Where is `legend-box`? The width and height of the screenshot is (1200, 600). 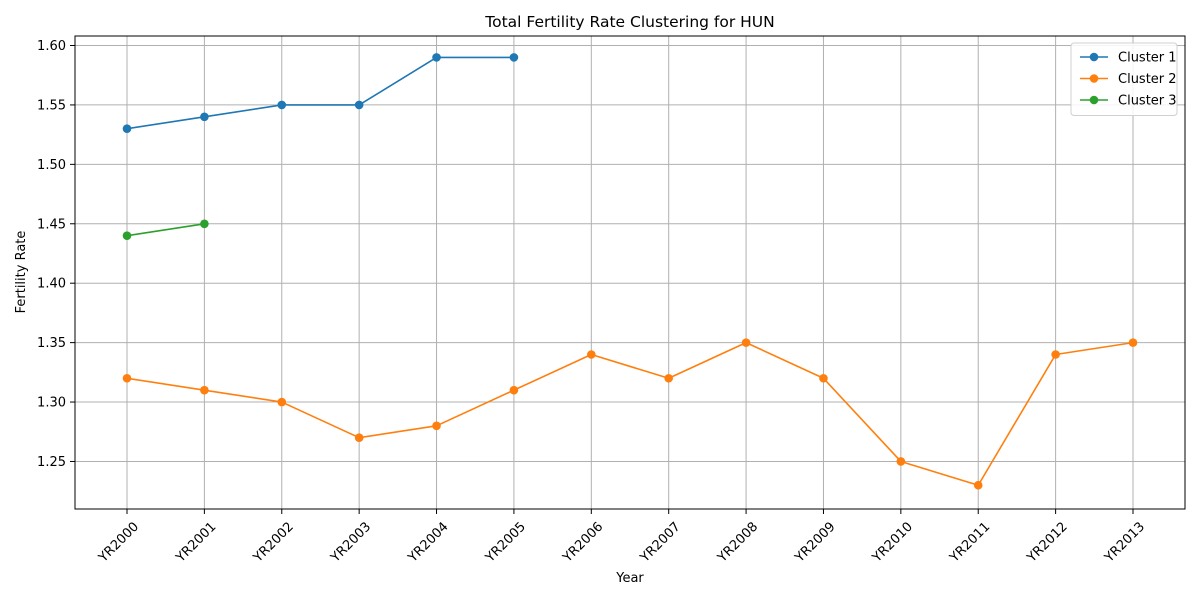 legend-box is located at coordinates (1124, 79).